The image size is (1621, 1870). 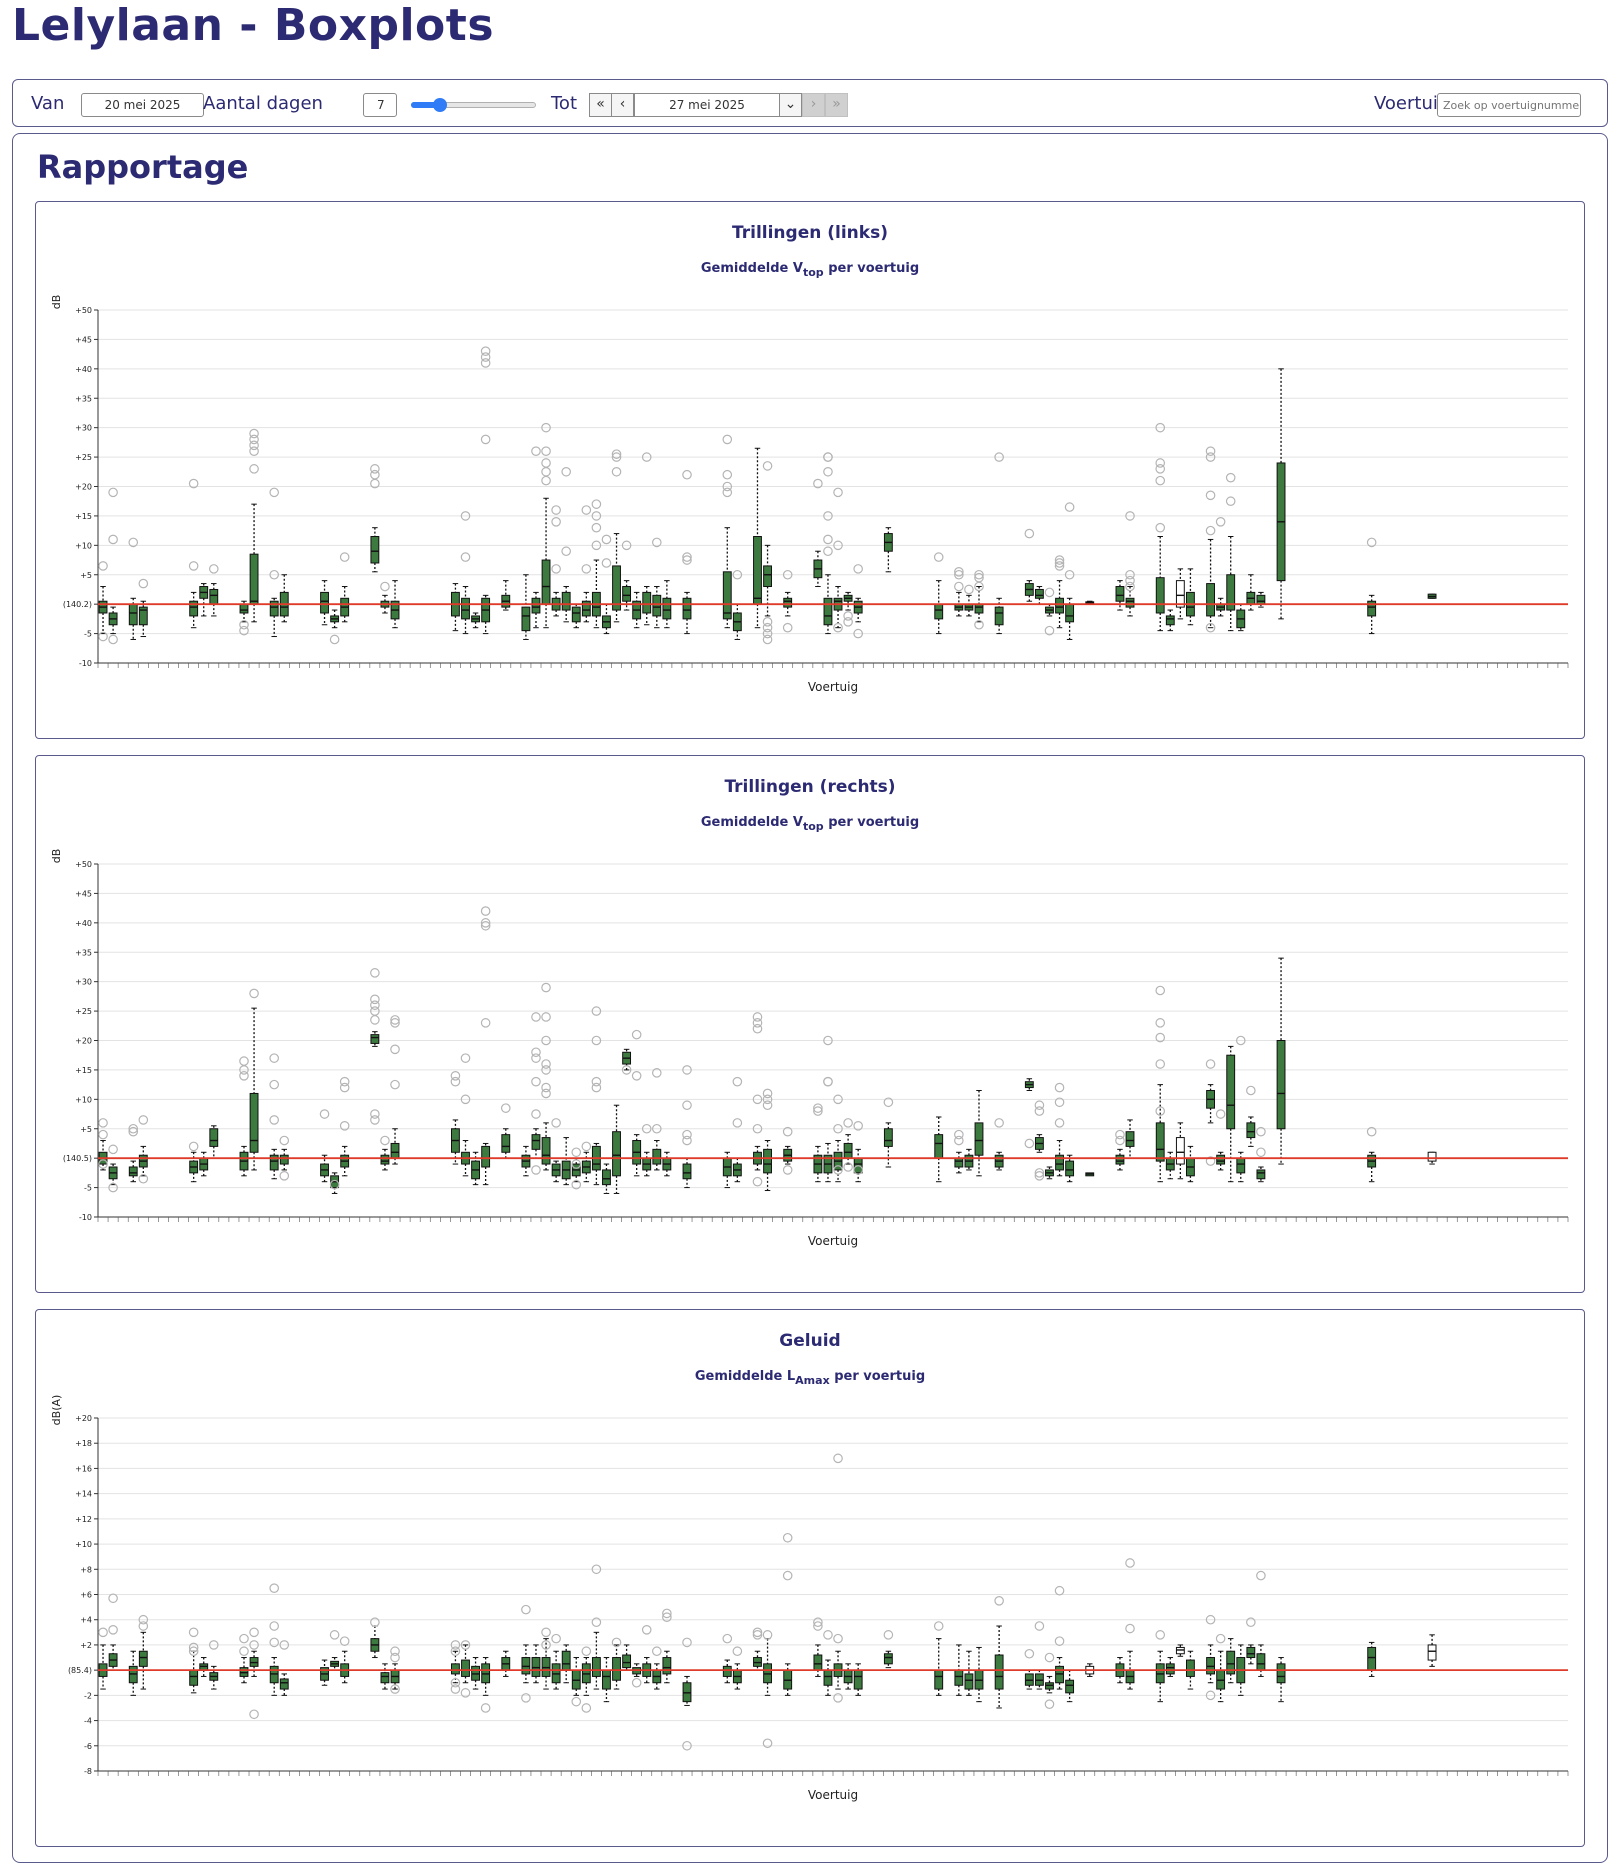 I want to click on first-date-button: «, so click(x=600, y=105).